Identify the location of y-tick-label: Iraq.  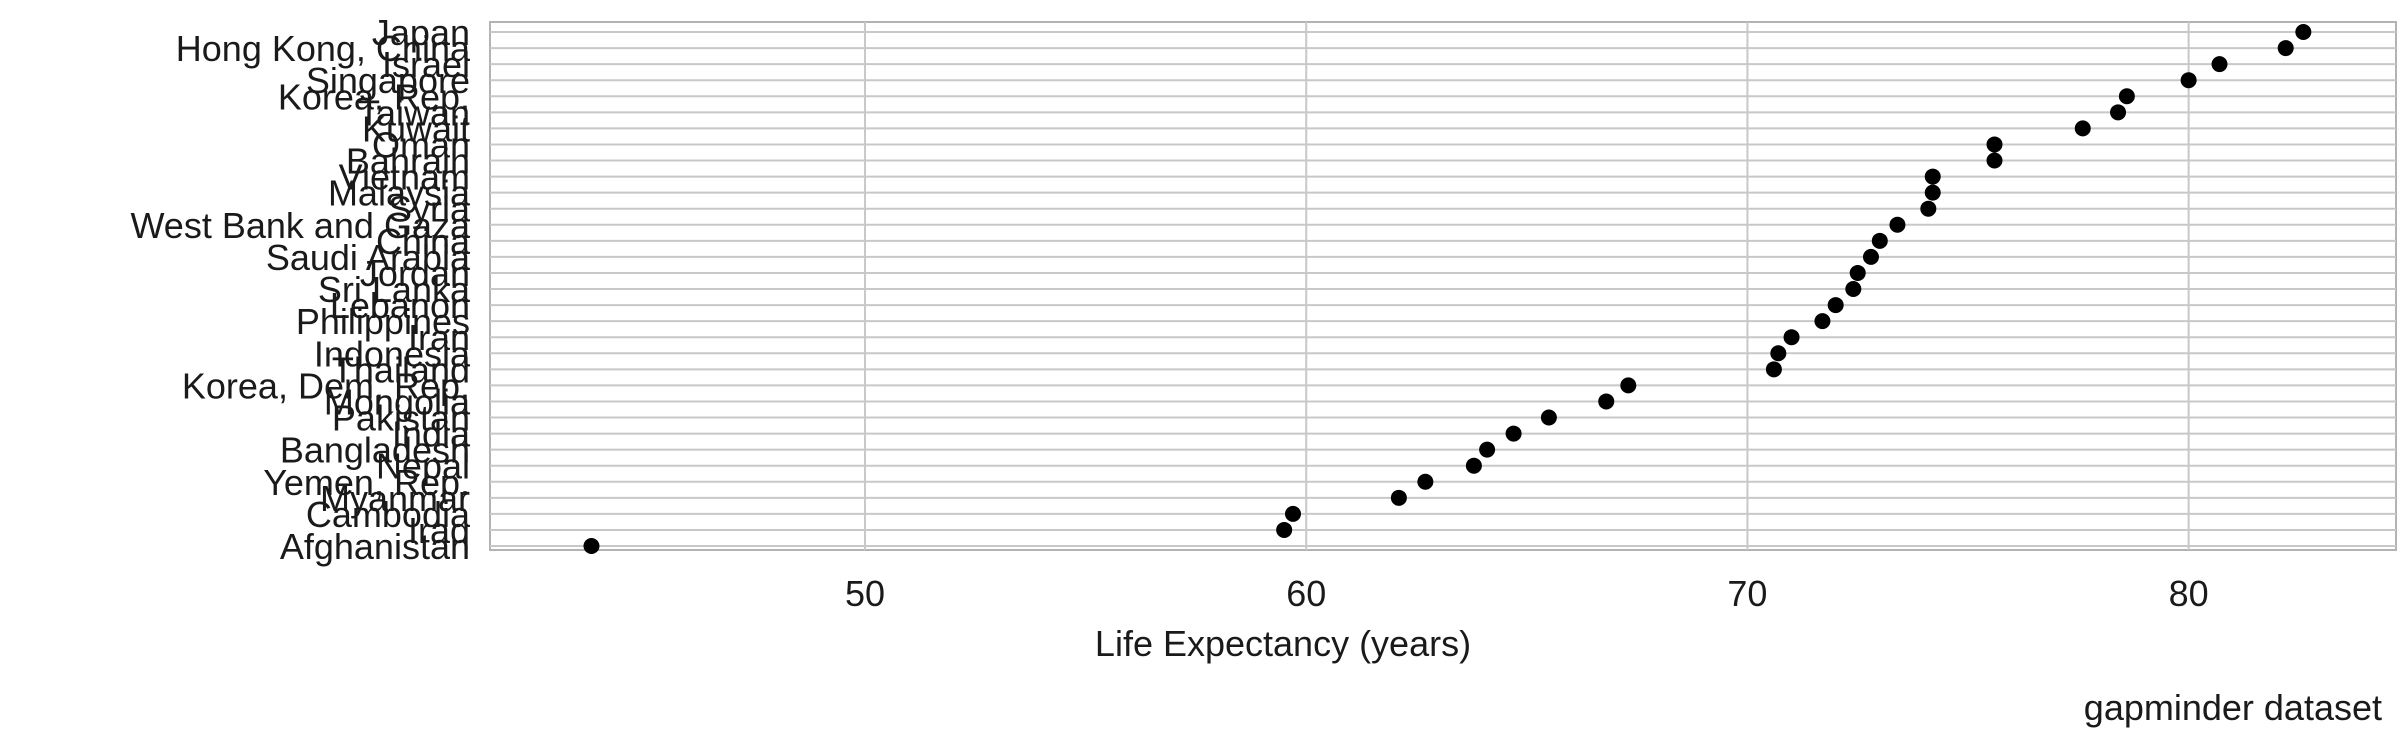
(439, 530).